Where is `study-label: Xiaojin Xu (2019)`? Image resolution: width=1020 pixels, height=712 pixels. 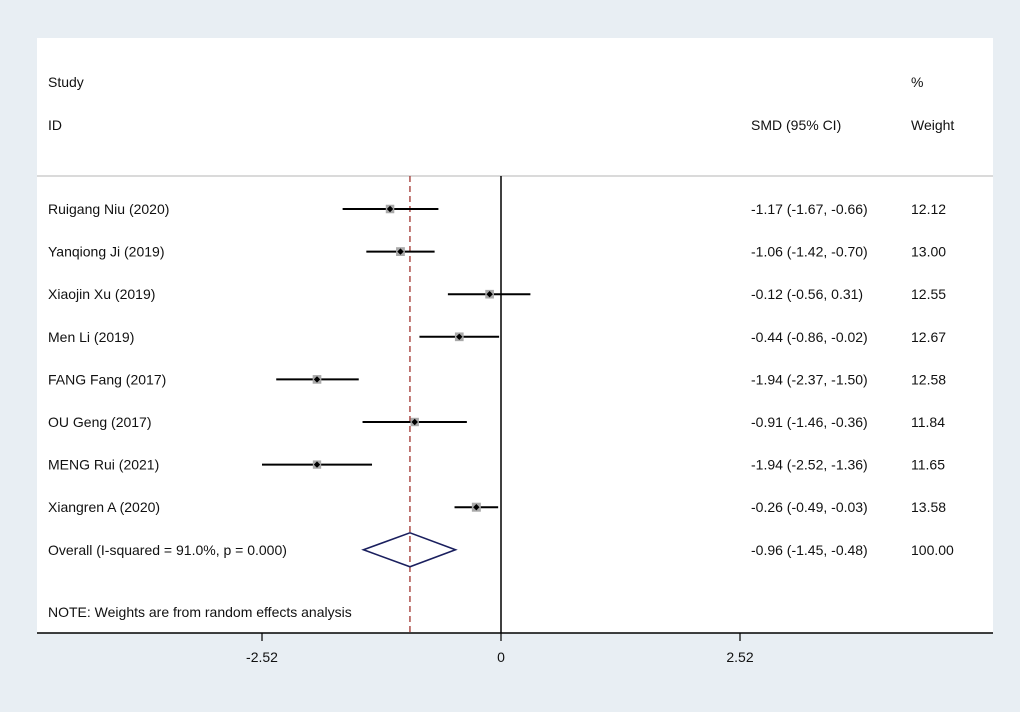
study-label: Xiaojin Xu (2019) is located at coordinates (101, 294).